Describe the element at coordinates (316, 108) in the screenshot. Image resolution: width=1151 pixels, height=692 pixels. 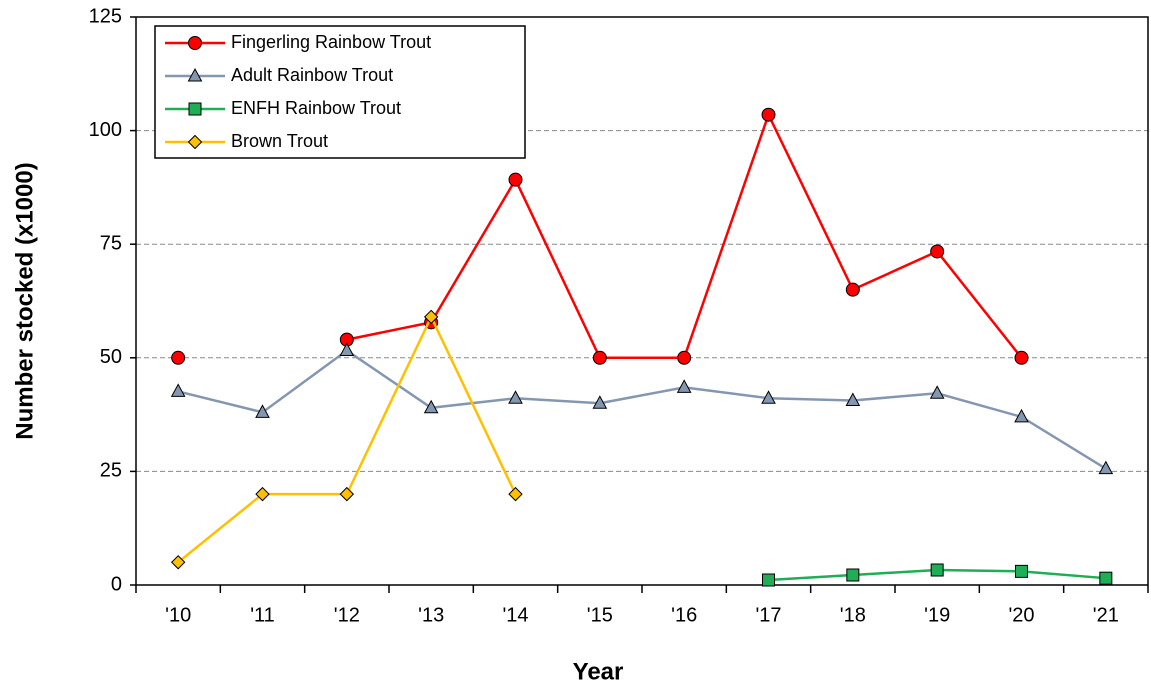
I see `legend-label: ENFH Rainbow Trout` at that location.